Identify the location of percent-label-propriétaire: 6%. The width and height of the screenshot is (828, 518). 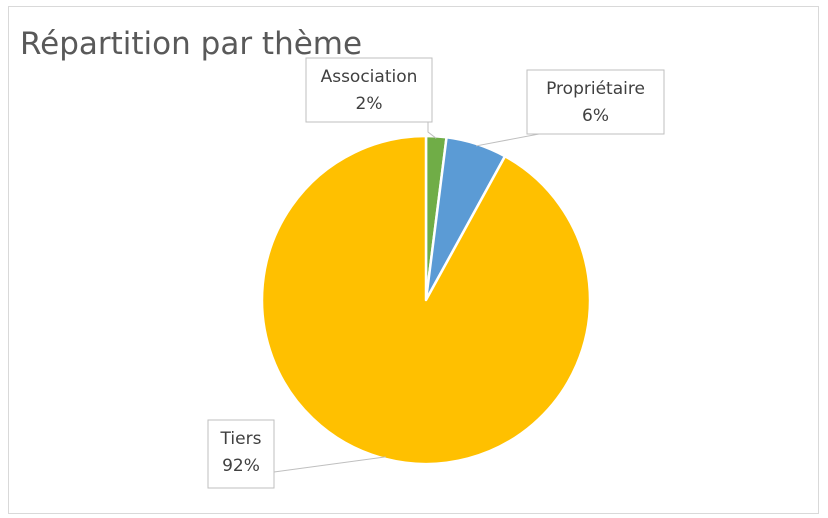
(595, 116).